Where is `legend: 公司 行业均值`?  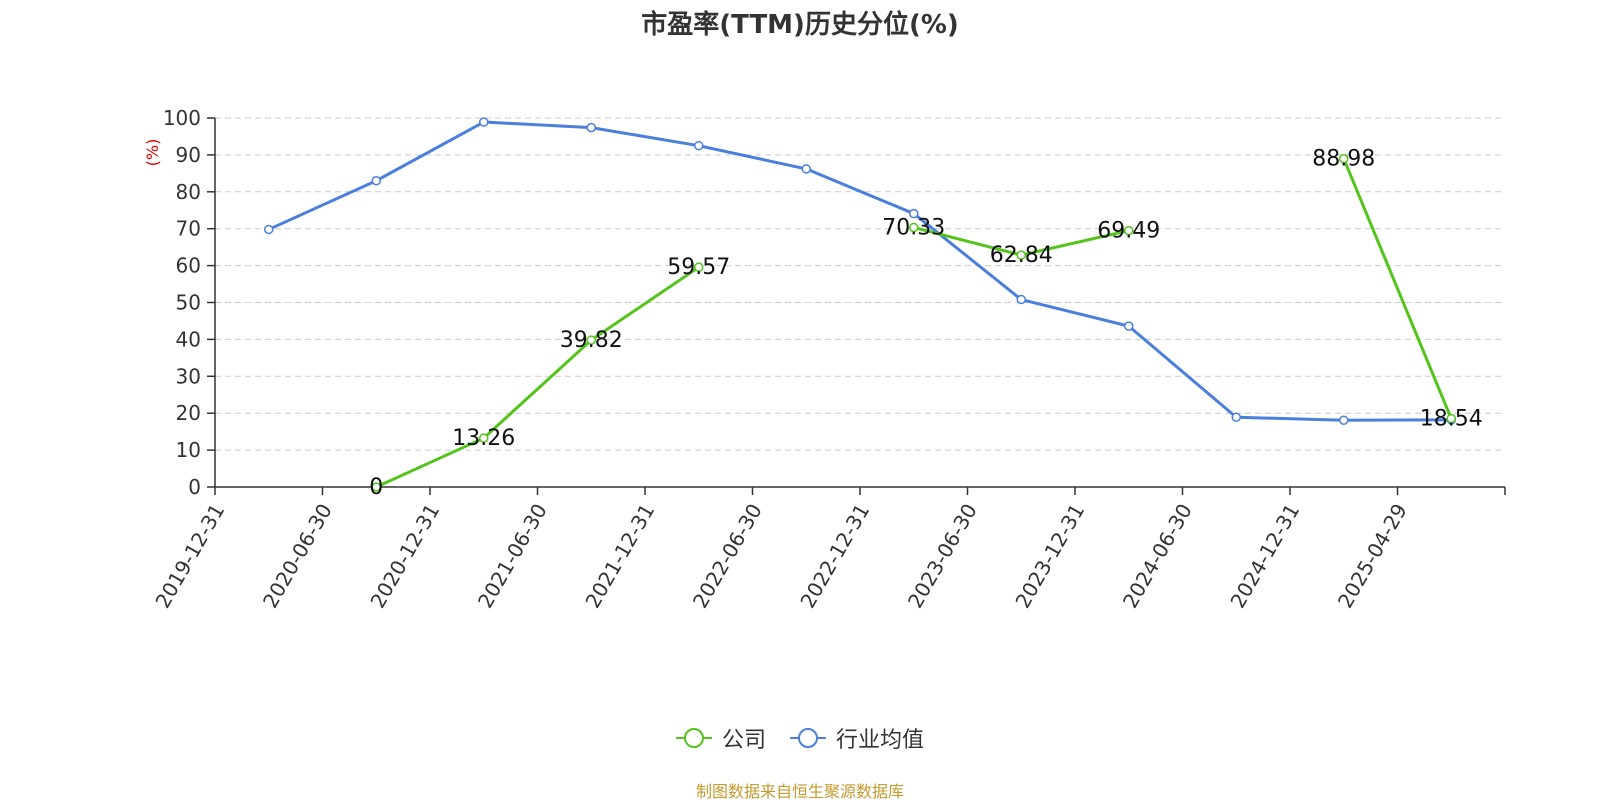 legend: 公司 行业均值 is located at coordinates (800, 738).